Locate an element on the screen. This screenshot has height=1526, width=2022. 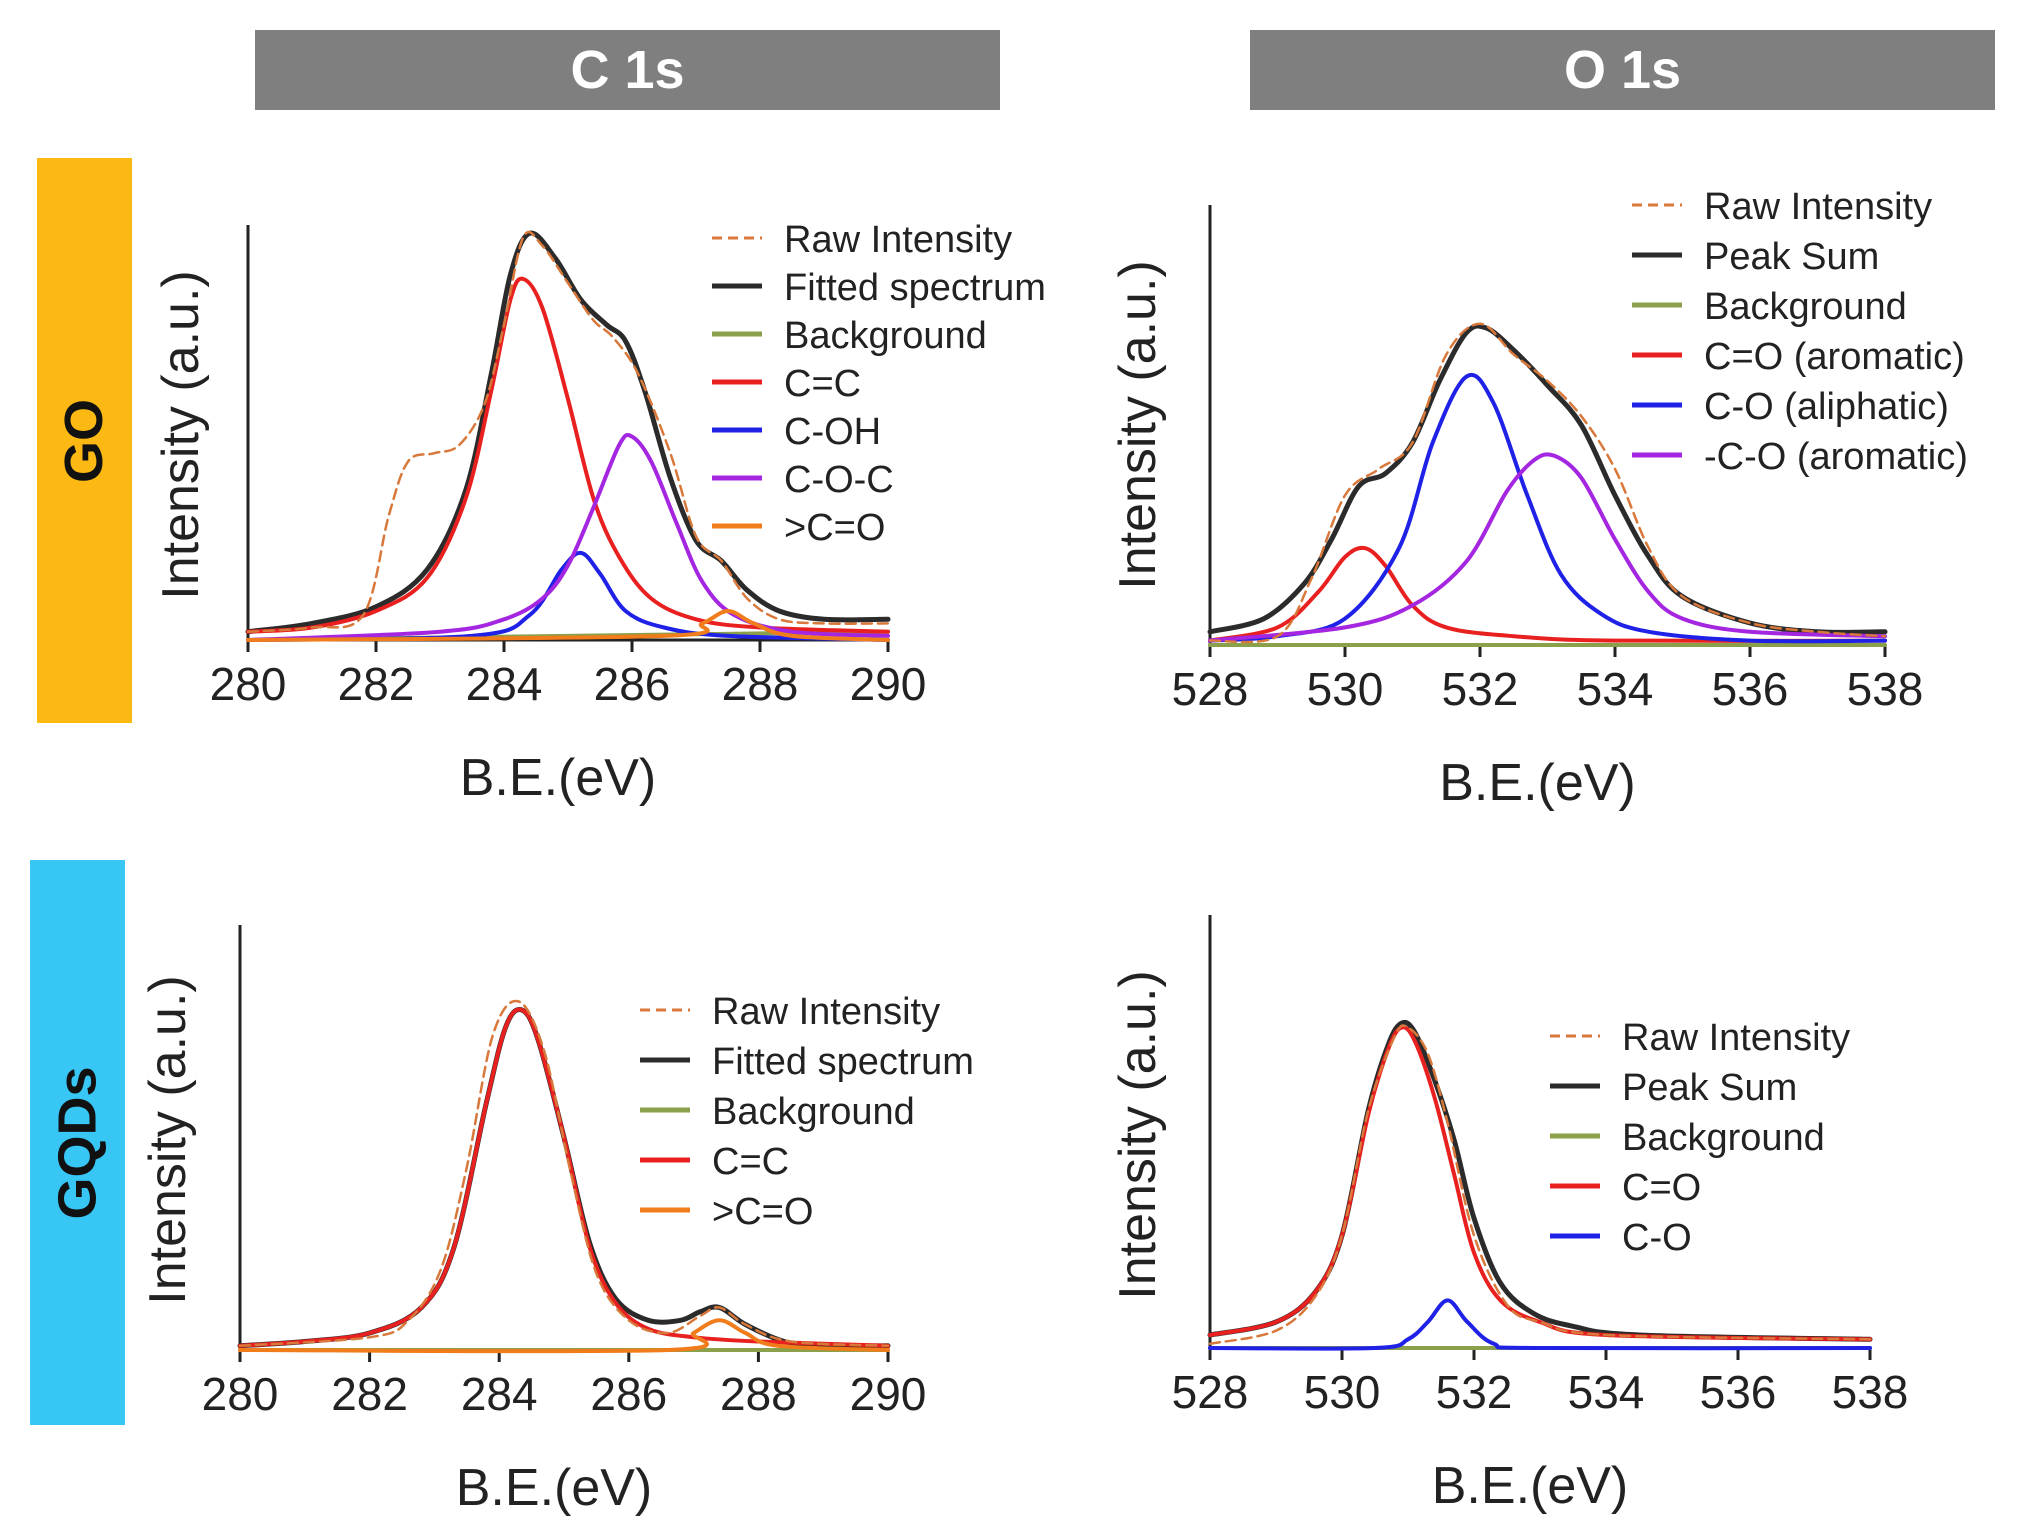
legend-label: -C-O (aromatic) is located at coordinates (1836, 457).